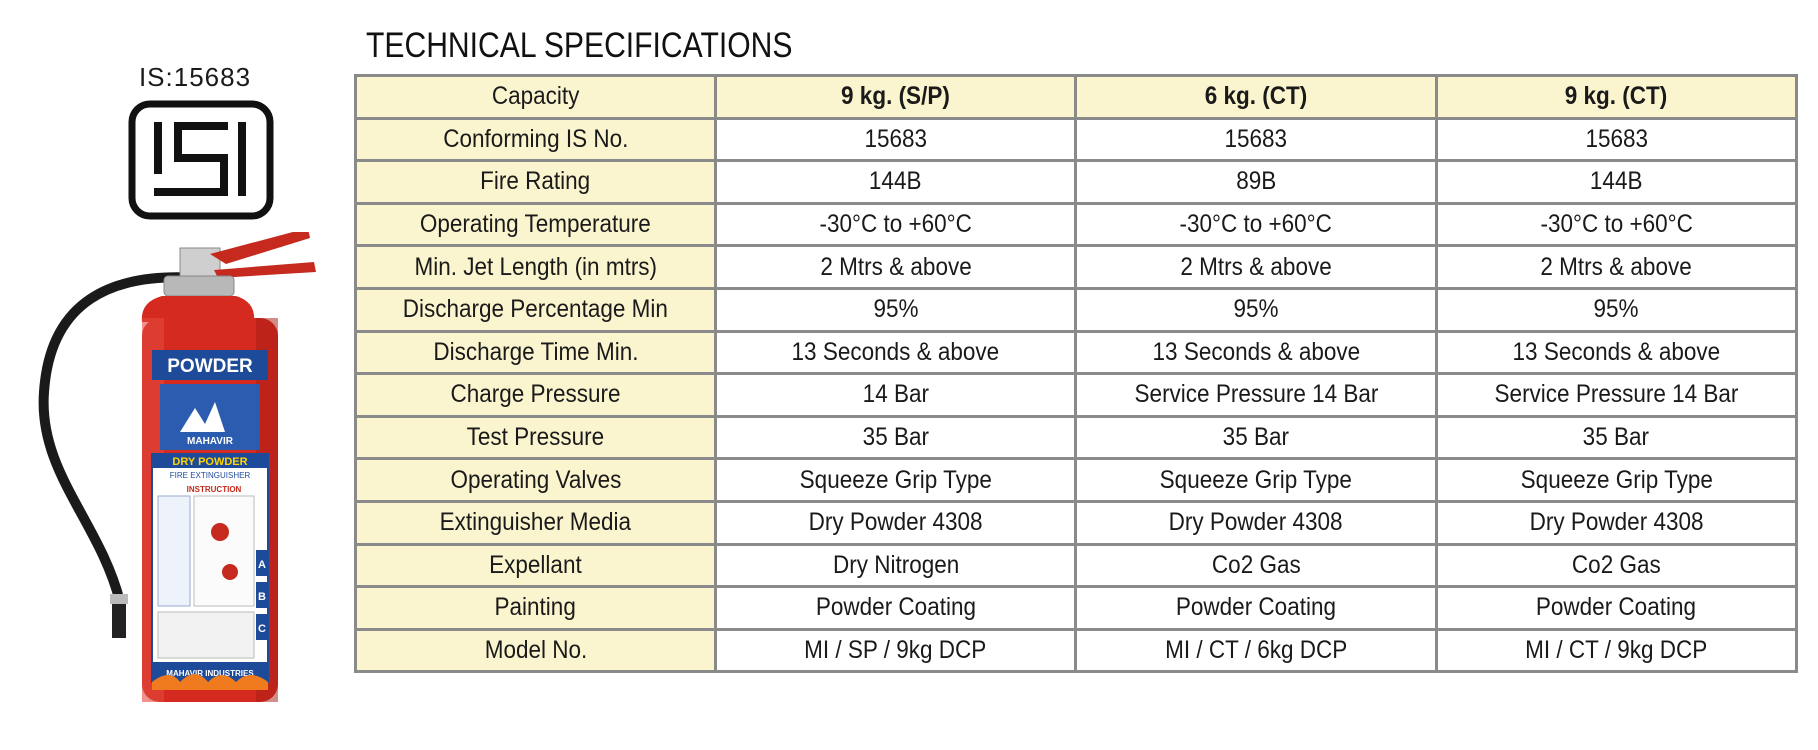 The height and width of the screenshot is (750, 1818). I want to click on row-label-cell: Charge Pressure, so click(535, 395).